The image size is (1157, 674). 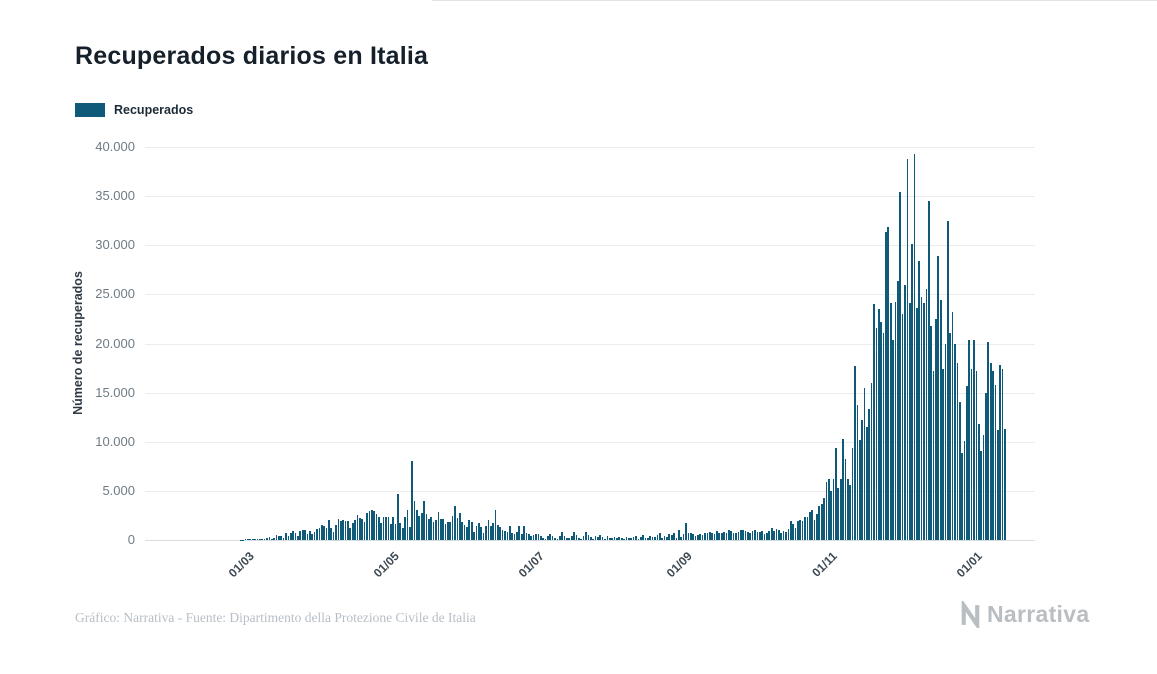 I want to click on x-tick-label: 01/11, so click(x=825, y=564).